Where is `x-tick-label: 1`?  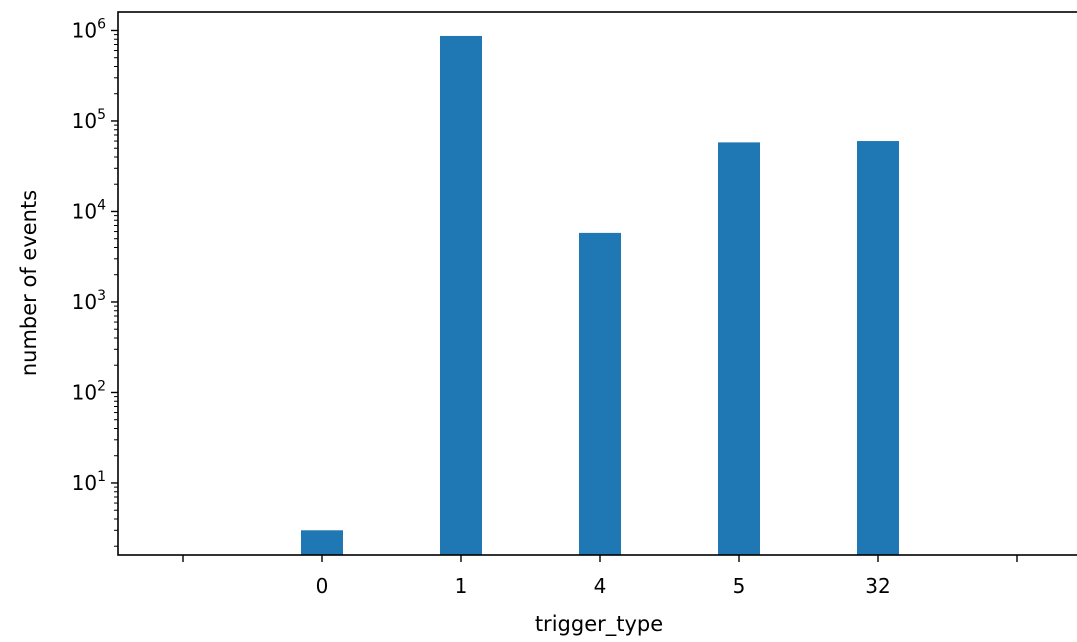 x-tick-label: 1 is located at coordinates (461, 586).